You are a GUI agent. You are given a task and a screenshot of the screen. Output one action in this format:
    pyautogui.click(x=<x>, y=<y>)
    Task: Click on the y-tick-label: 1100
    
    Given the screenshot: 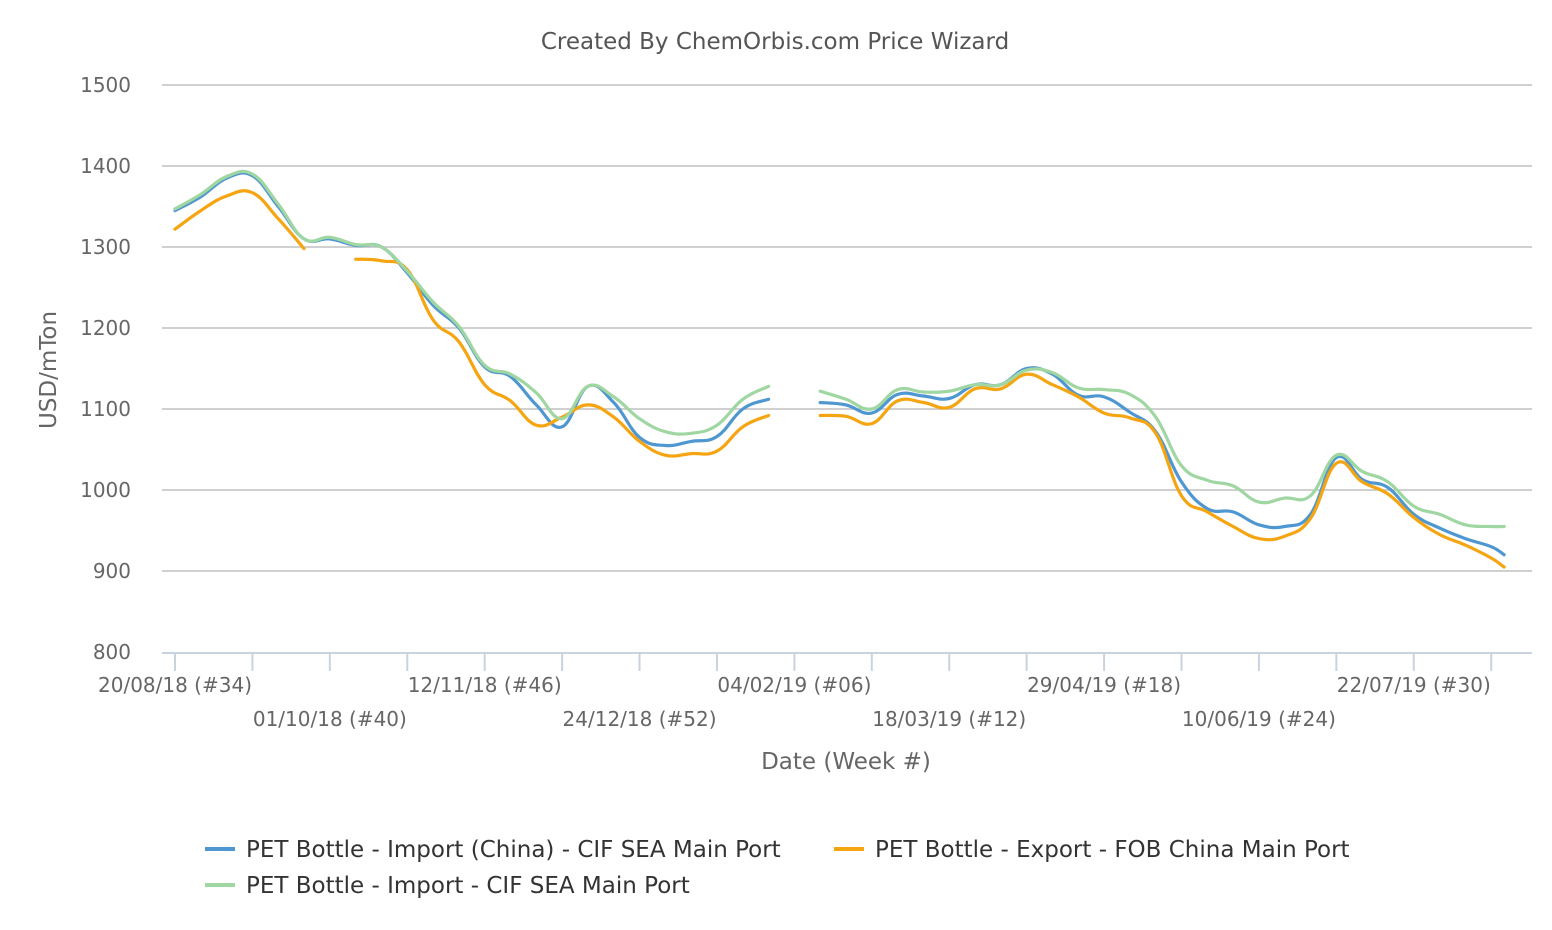 What is the action you would take?
    pyautogui.click(x=105, y=409)
    